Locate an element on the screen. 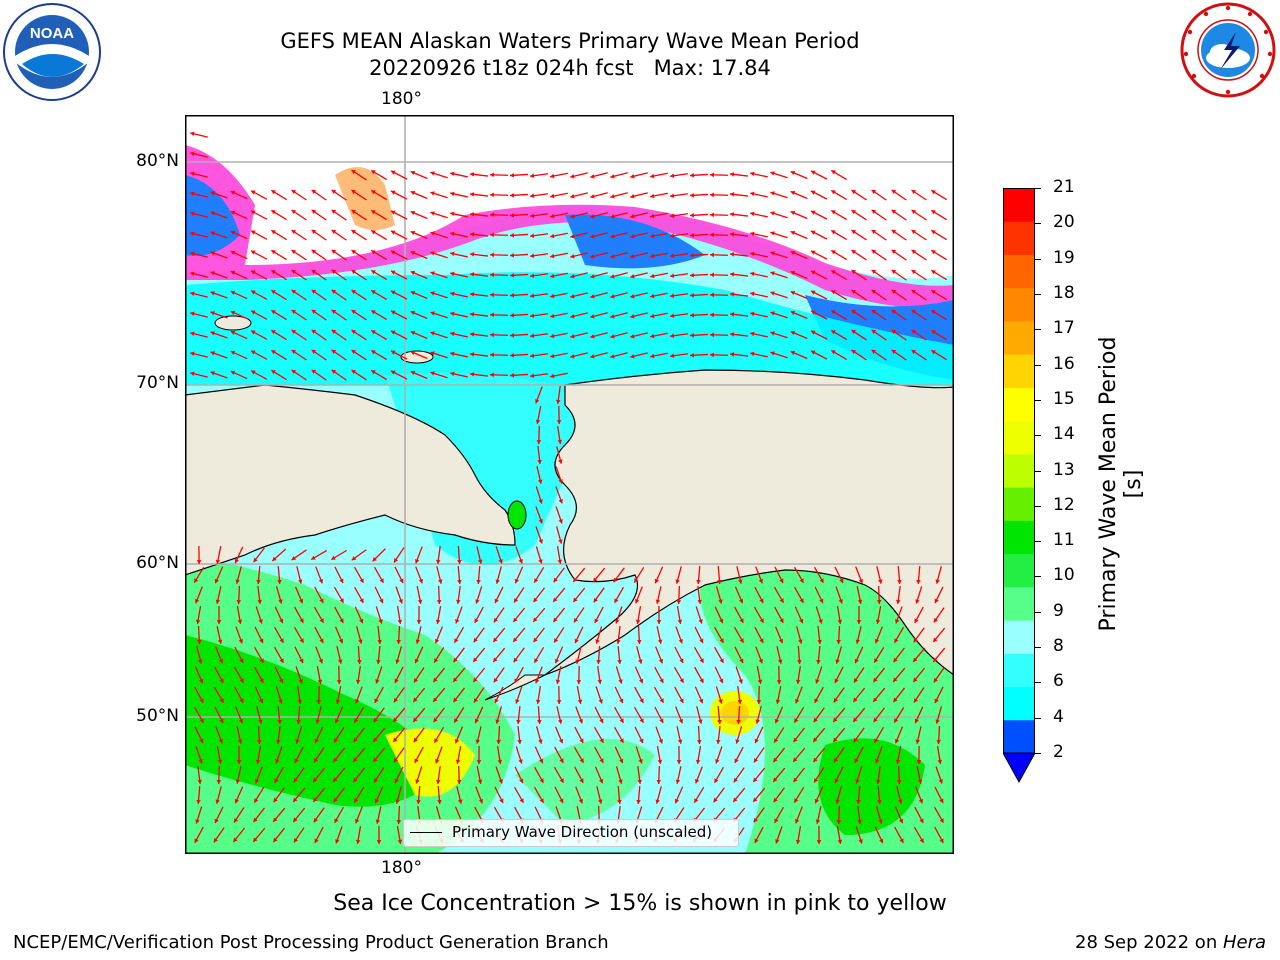 The image size is (1280, 960). gulf-orange-spot is located at coordinates (735, 713).